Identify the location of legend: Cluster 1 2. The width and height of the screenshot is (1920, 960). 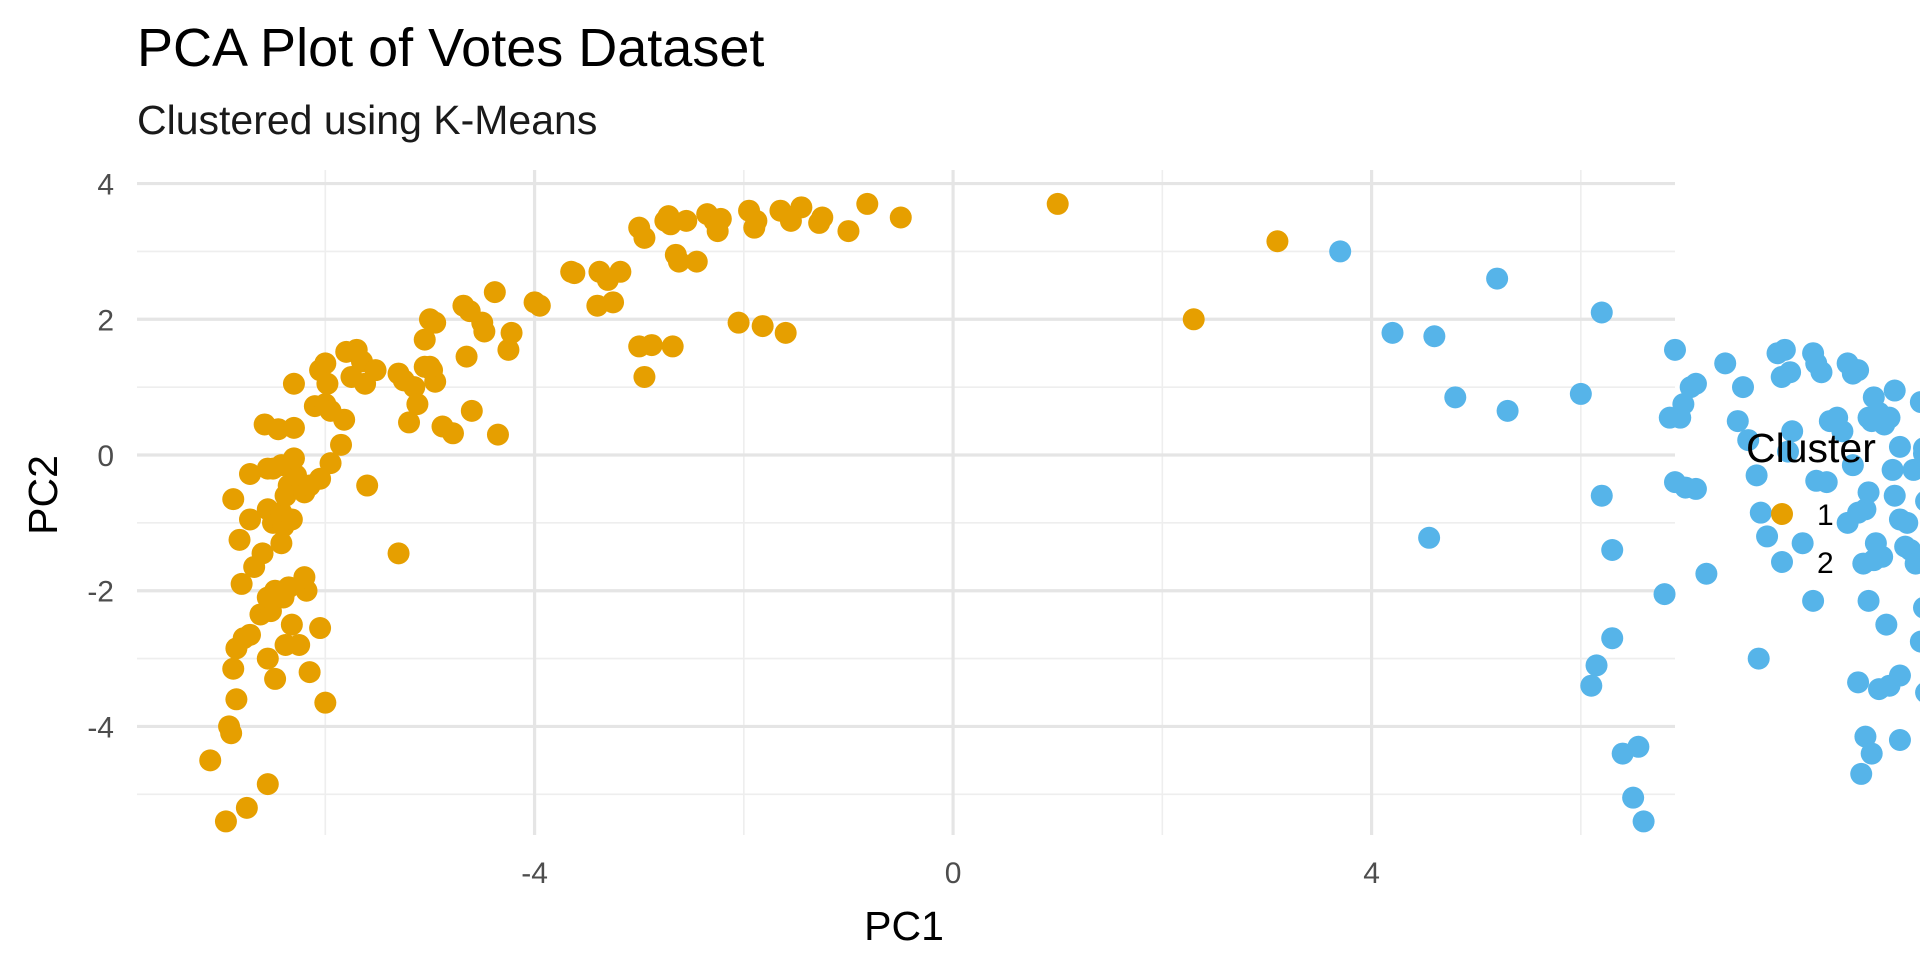
(1811, 502).